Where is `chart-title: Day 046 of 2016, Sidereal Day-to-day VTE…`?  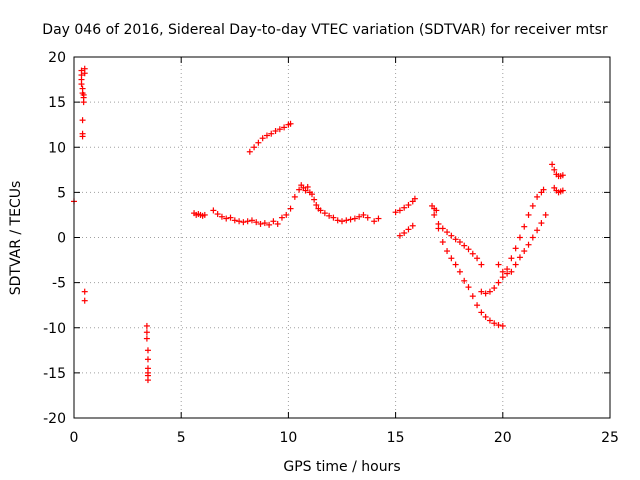 chart-title: Day 046 of 2016, Sidereal Day-to-day VTE… is located at coordinates (325, 30).